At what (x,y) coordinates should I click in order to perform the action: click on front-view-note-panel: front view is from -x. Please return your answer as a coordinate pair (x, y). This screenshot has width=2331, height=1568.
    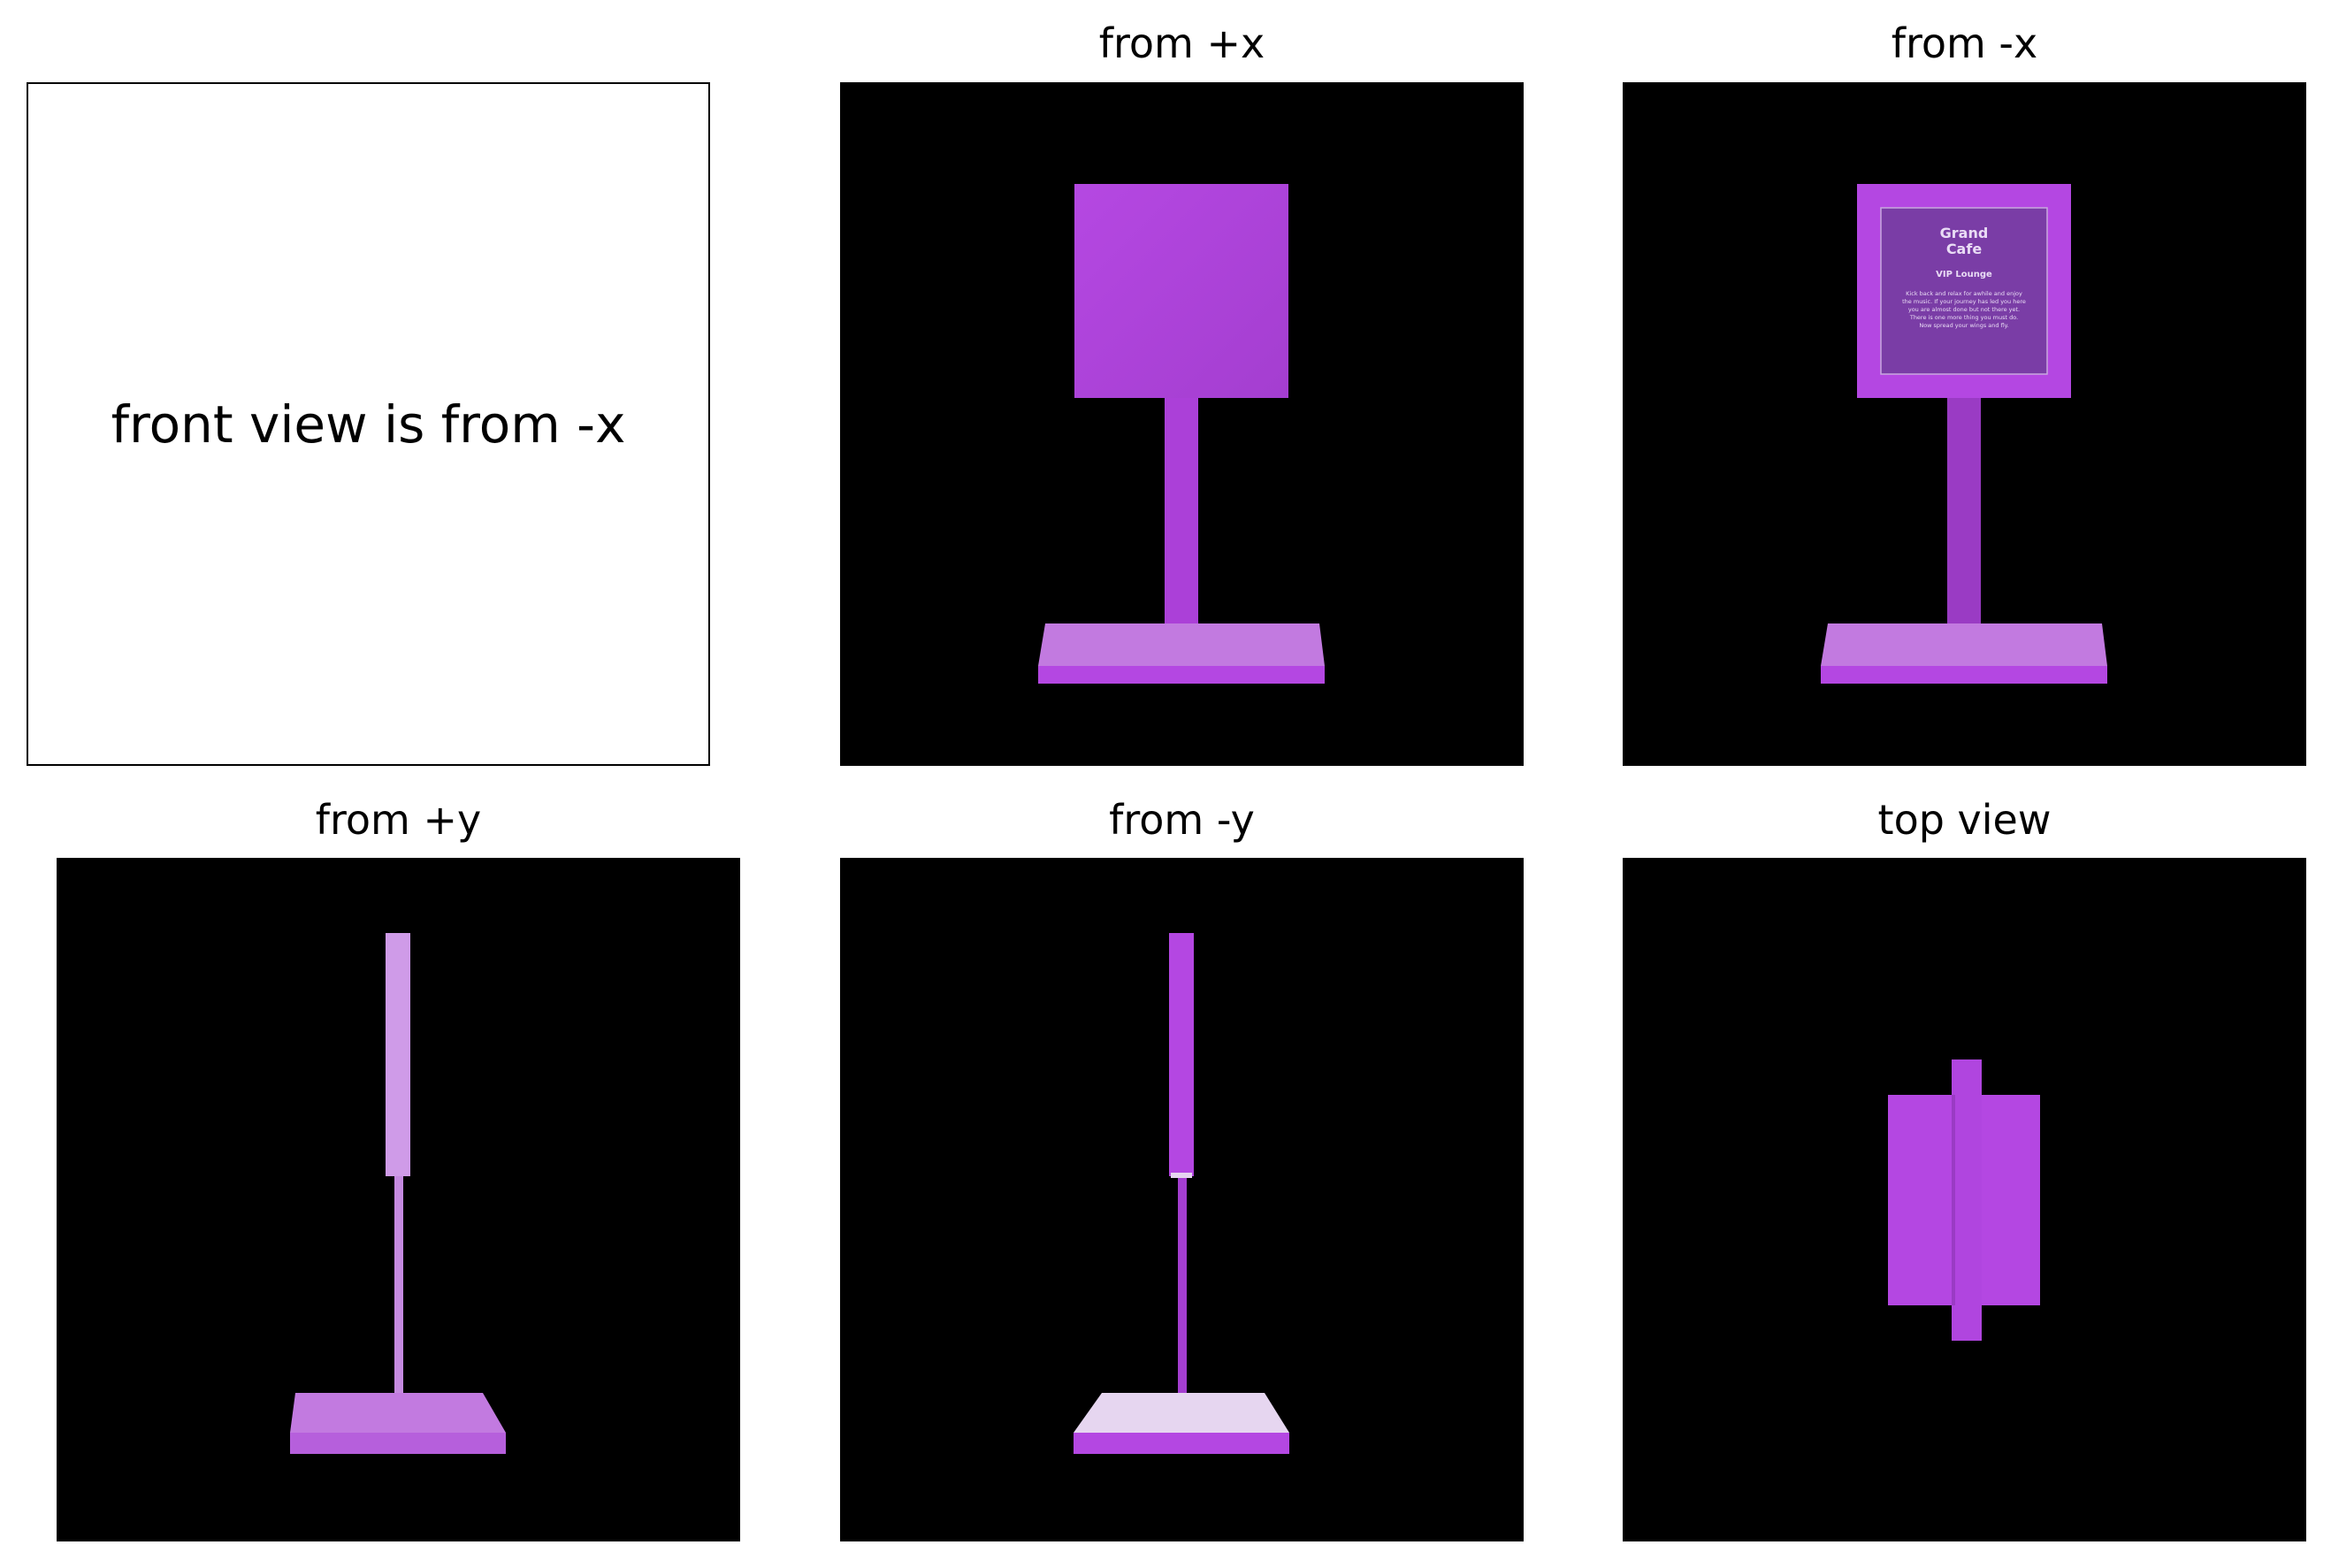
    Looking at the image, I should click on (368, 424).